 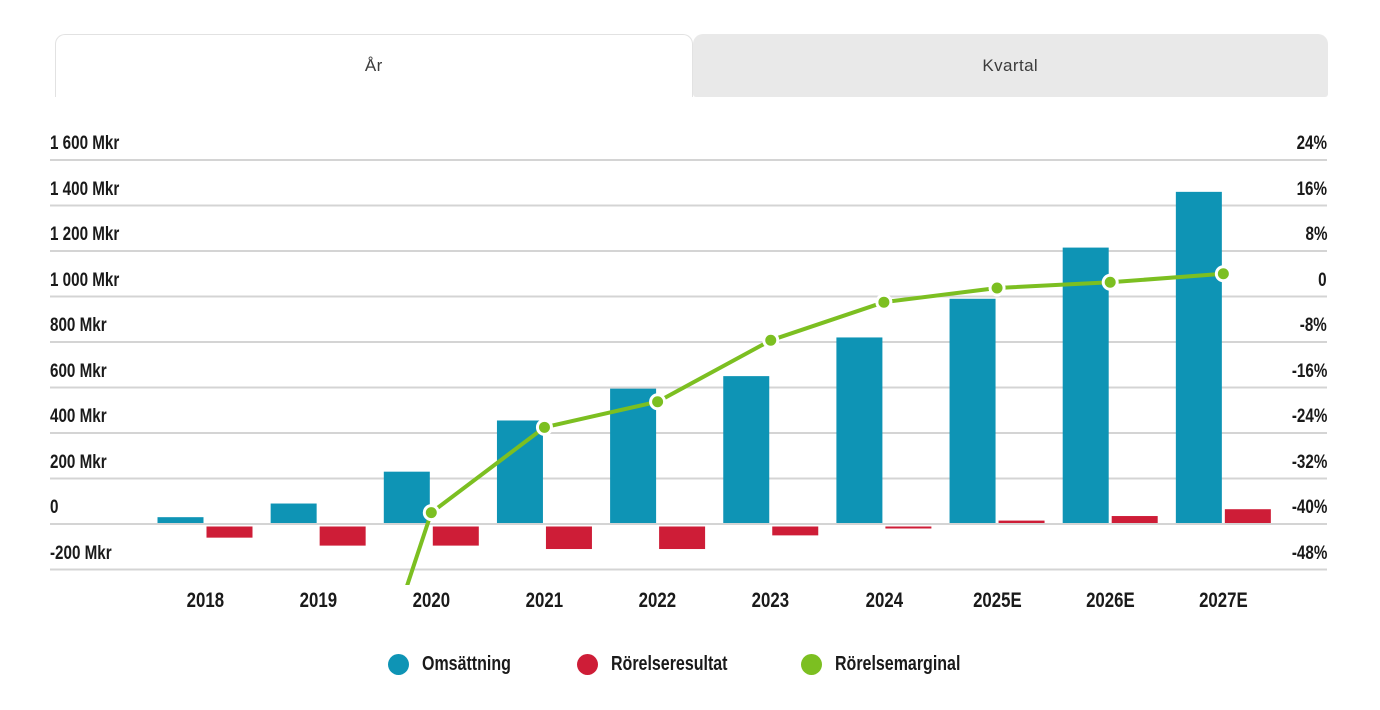 I want to click on legend-item-result: Rörelseresultat, so click(x=667, y=664).